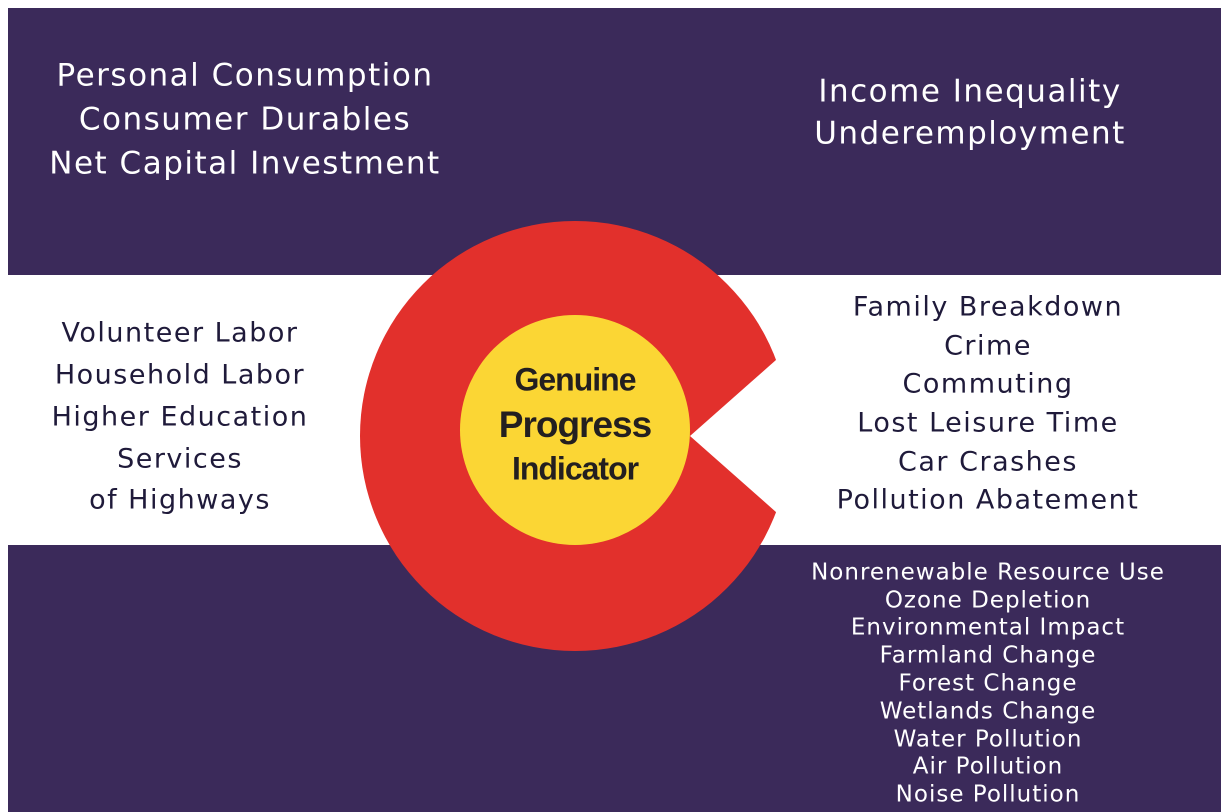 The image size is (1221, 812). I want to click on bottom-right-text: Air Pollution, so click(988, 767).